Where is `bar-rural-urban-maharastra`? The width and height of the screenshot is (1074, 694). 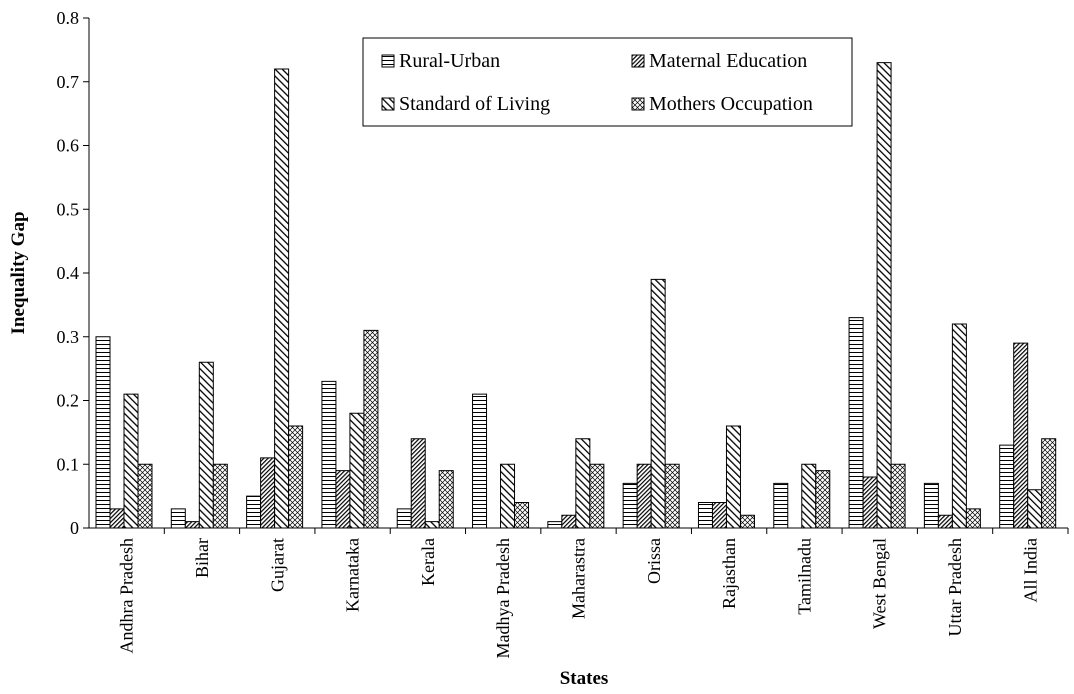 bar-rural-urban-maharastra is located at coordinates (555, 525).